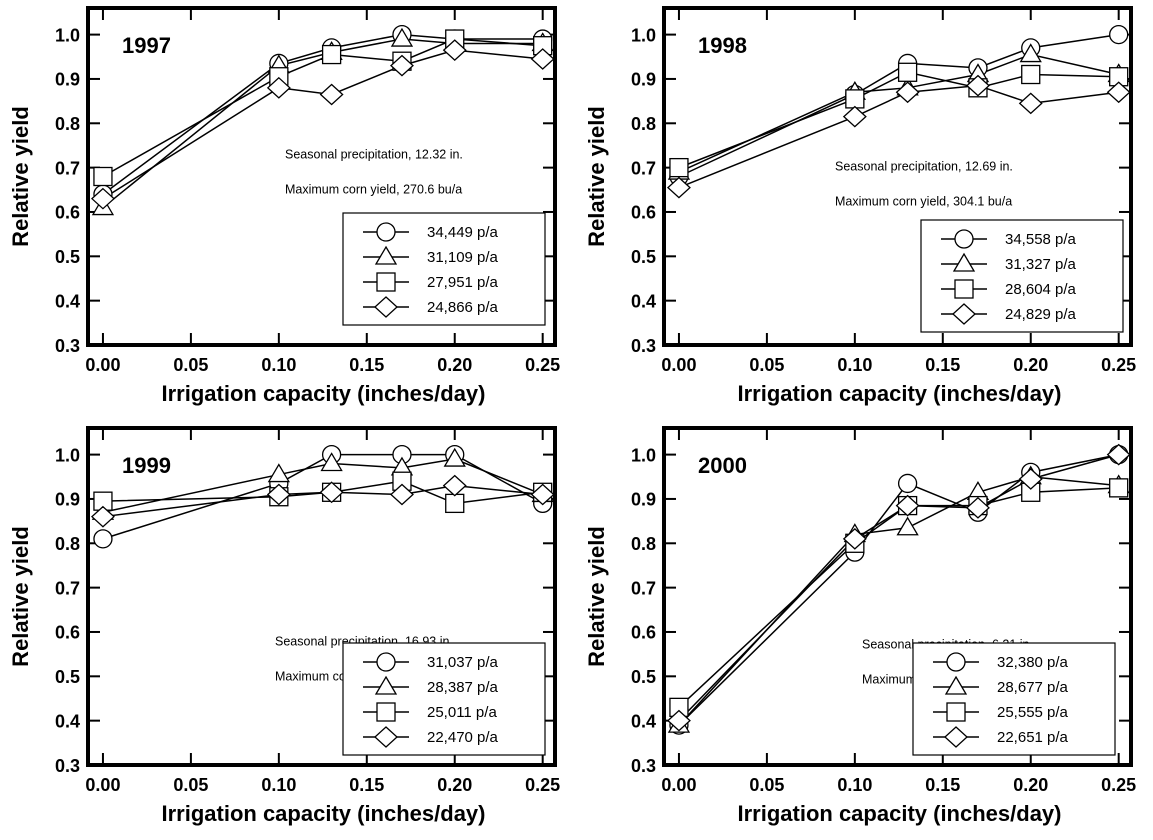  Describe the element at coordinates (463, 737) in the screenshot. I see `legend-label: 22,470 p/a` at that location.